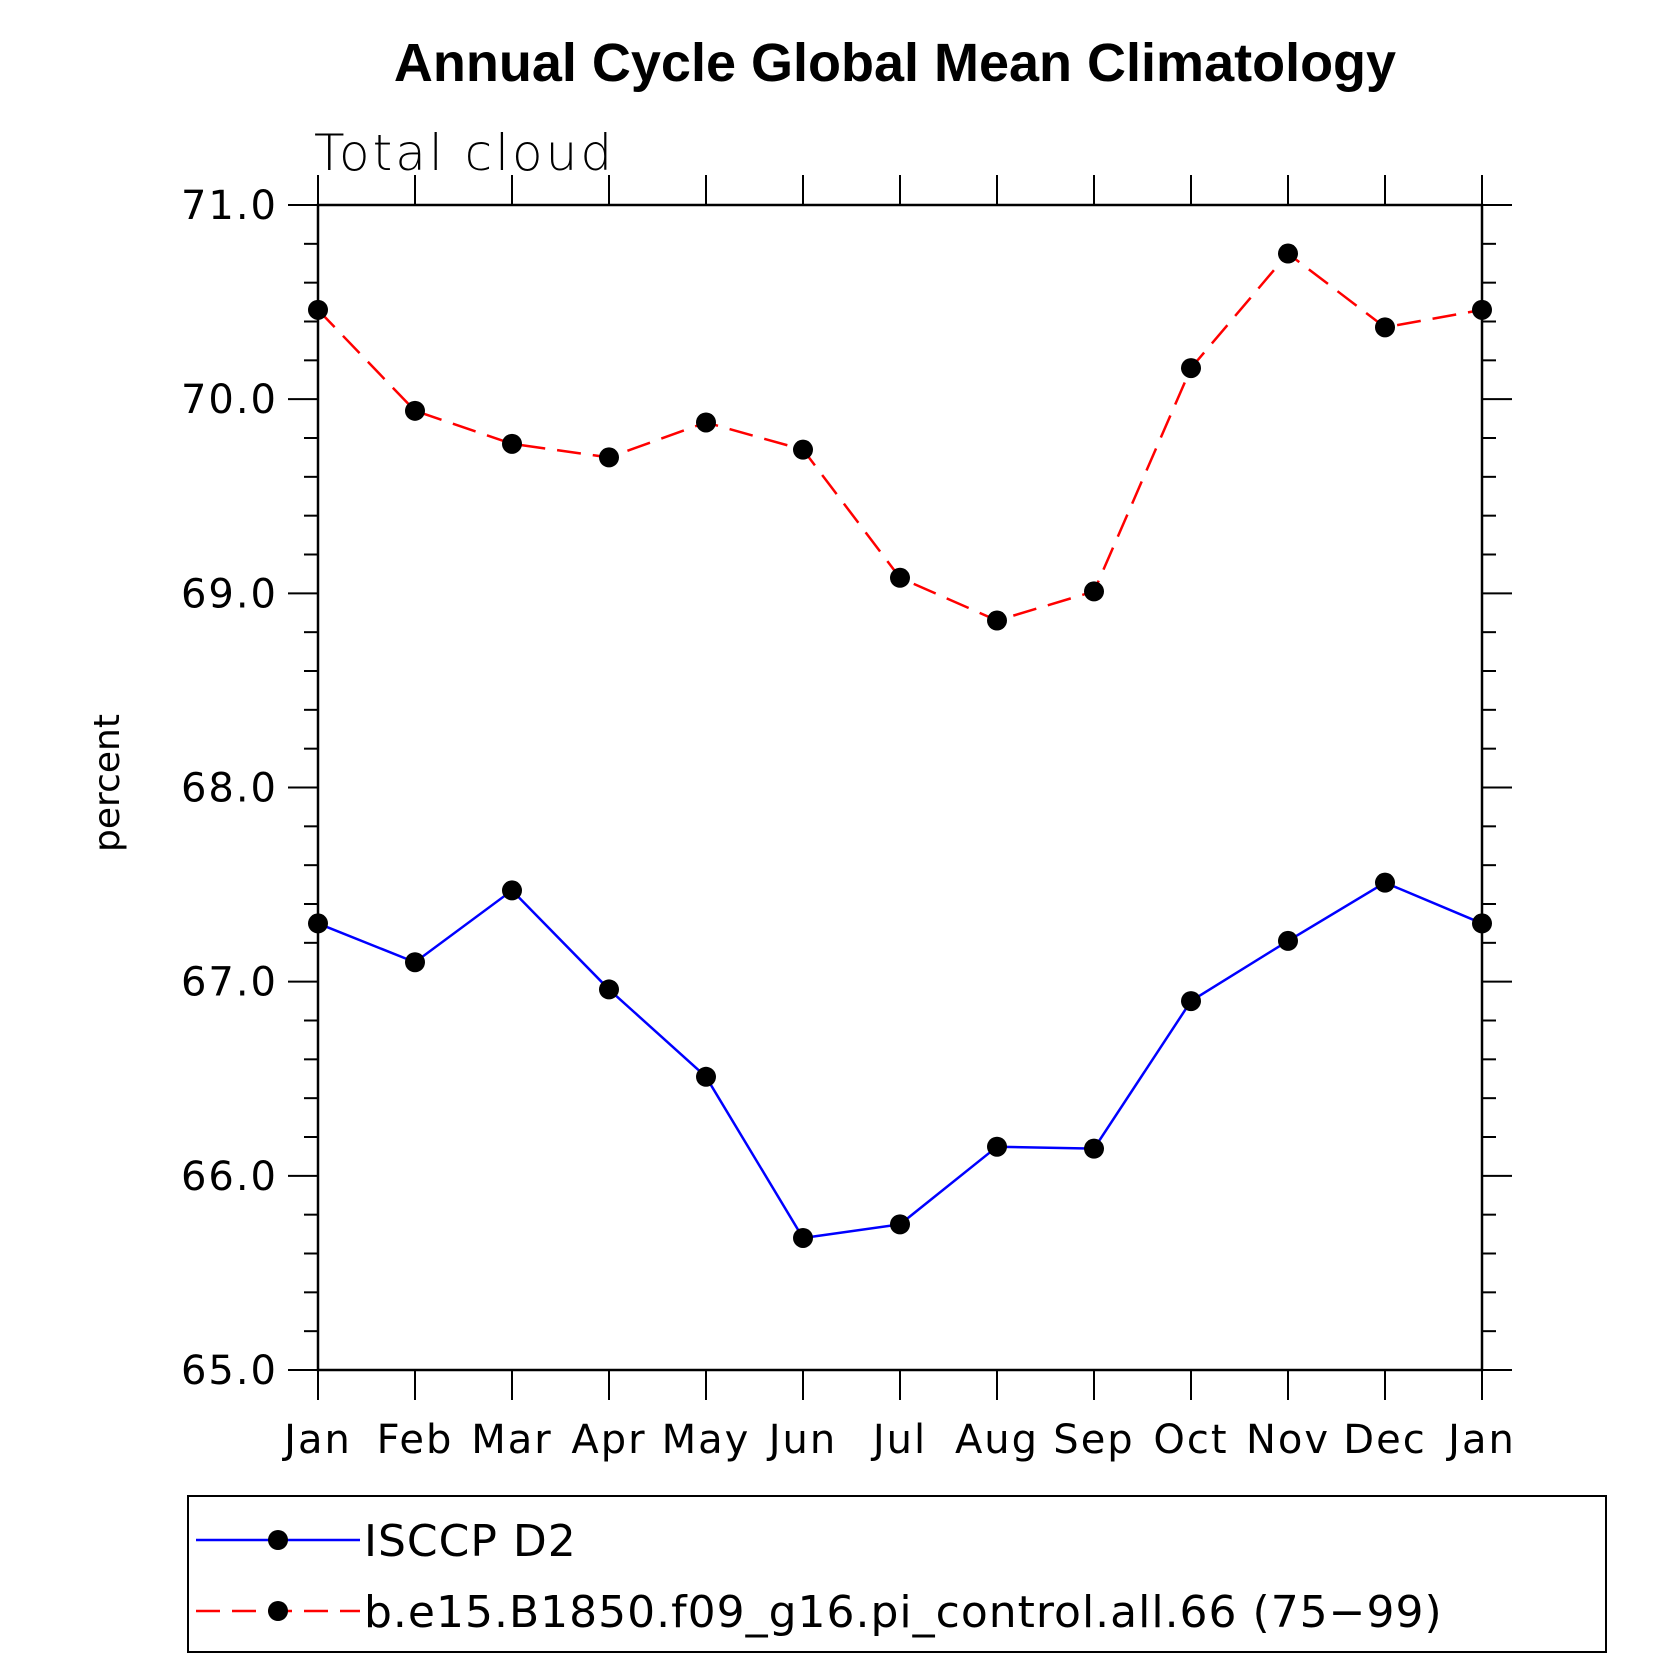 Image resolution: width=1674 pixels, height=1674 pixels. Describe the element at coordinates (464, 153) in the screenshot. I see `chart-subtitle: Total cloud` at that location.